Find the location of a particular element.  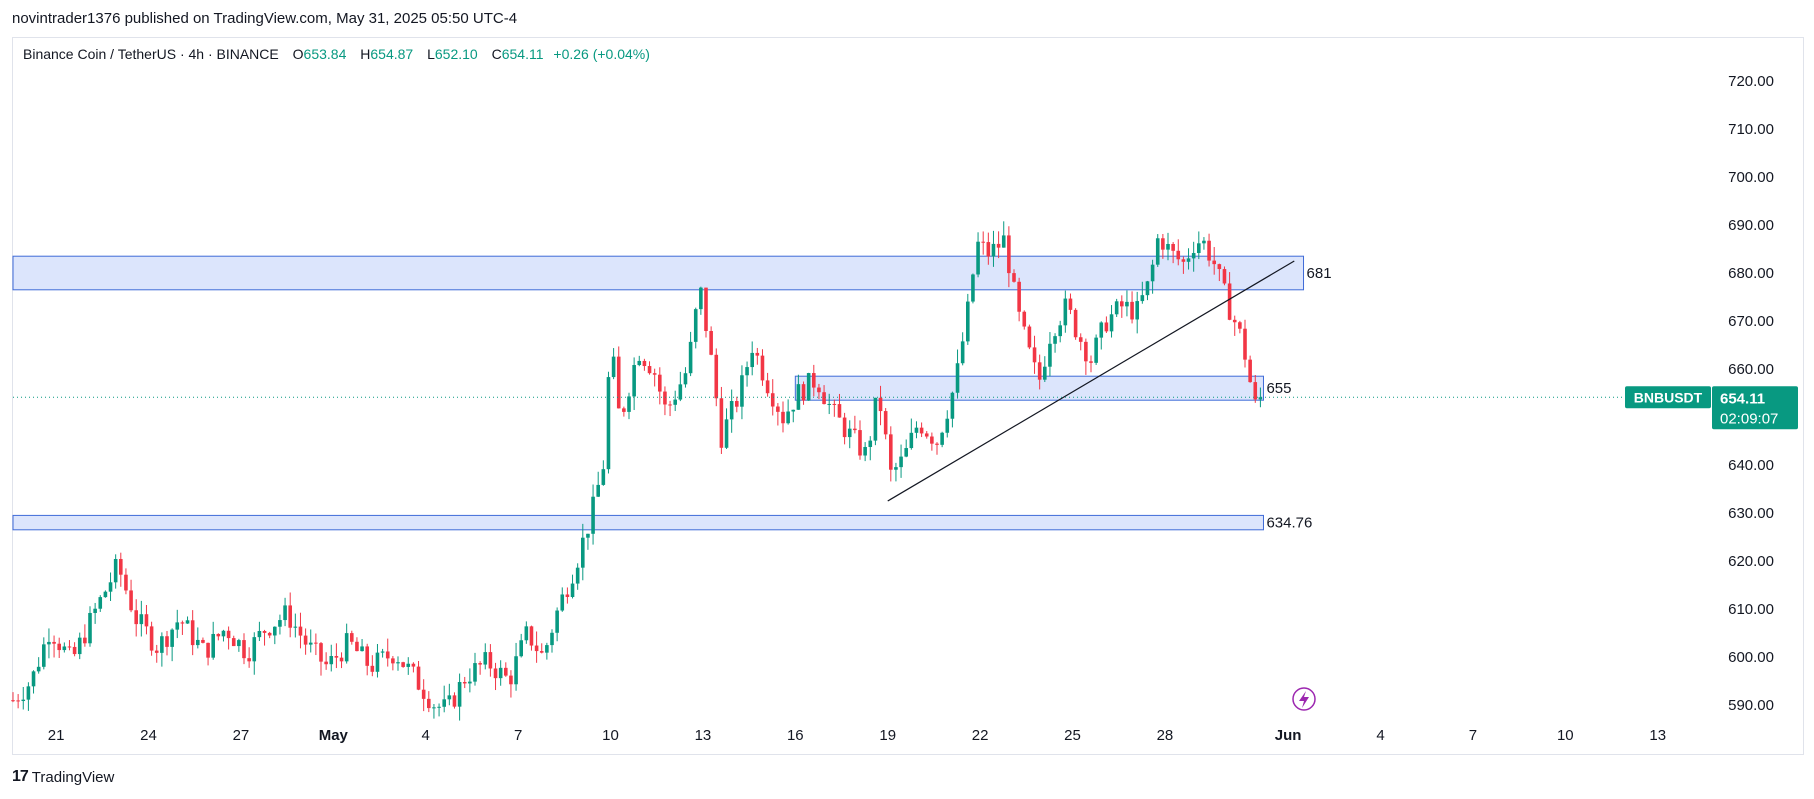

x-tick-label: 19 is located at coordinates (887, 735).